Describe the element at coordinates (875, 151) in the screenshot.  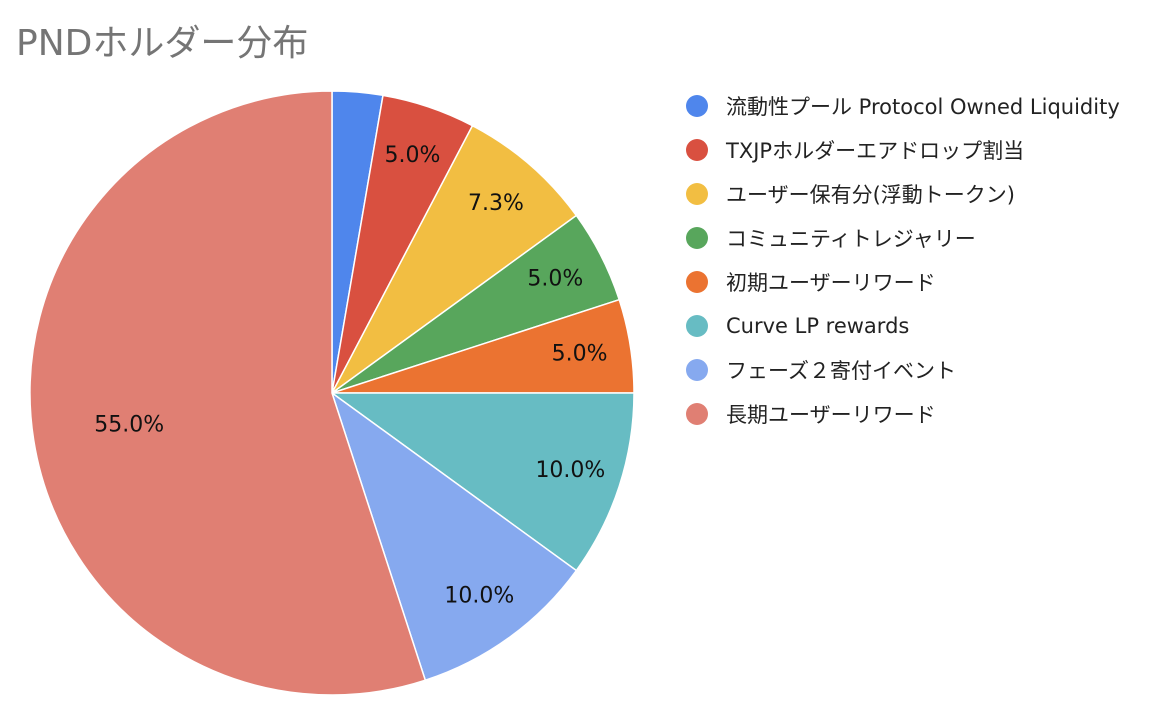
I see `legend-label: TXJPホルダーエアドロップ割当` at that location.